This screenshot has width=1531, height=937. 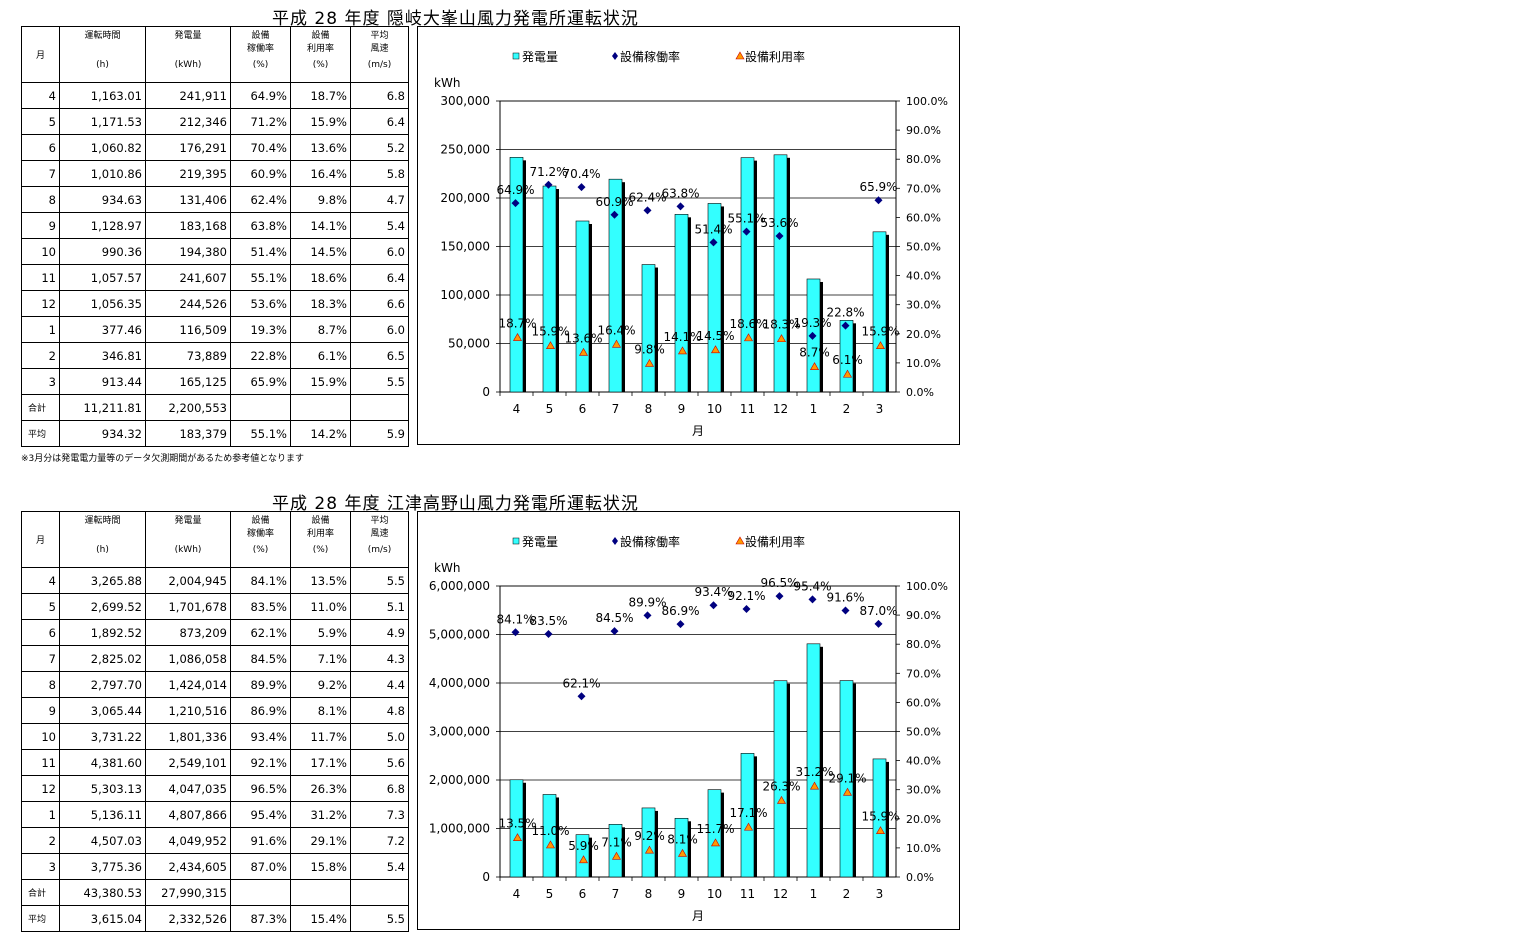 I want to click on table-cell: 4.8, so click(x=379, y=710).